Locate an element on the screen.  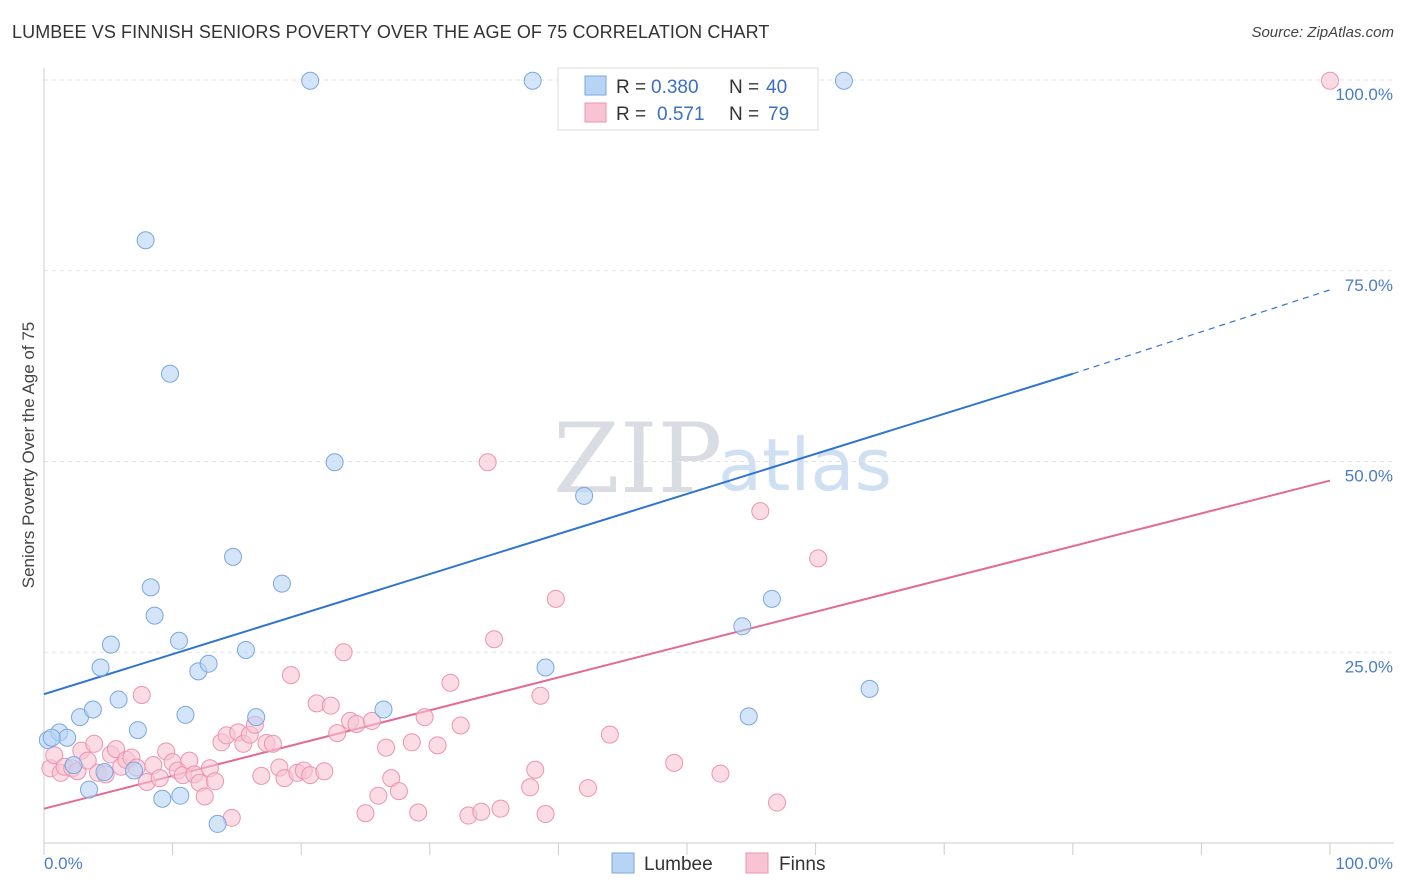
lumbee-r-label: R = is located at coordinates (631, 87).